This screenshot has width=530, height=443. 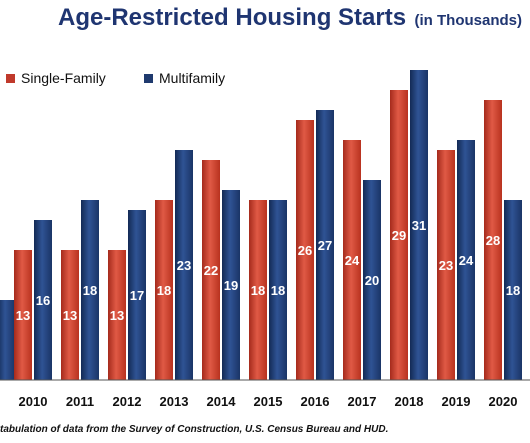 I want to click on data-label-single-family-2016: 26, so click(x=305, y=250).